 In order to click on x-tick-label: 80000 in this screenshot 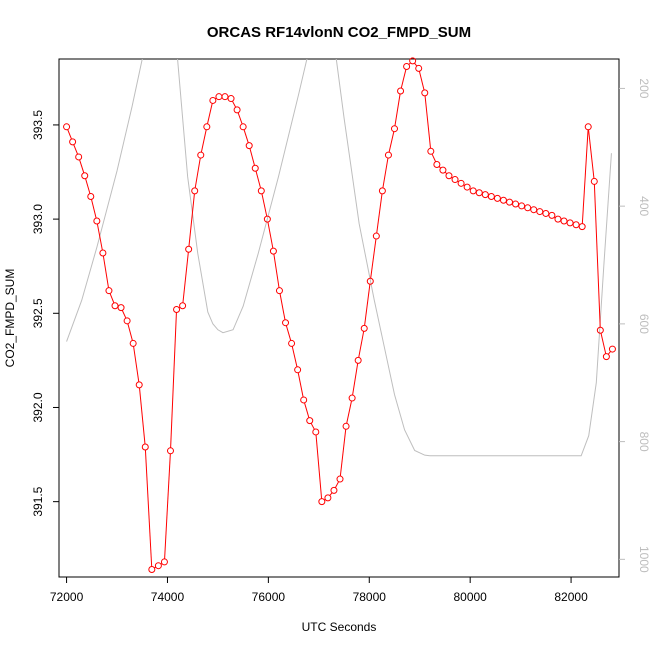, I will do `click(470, 597)`.